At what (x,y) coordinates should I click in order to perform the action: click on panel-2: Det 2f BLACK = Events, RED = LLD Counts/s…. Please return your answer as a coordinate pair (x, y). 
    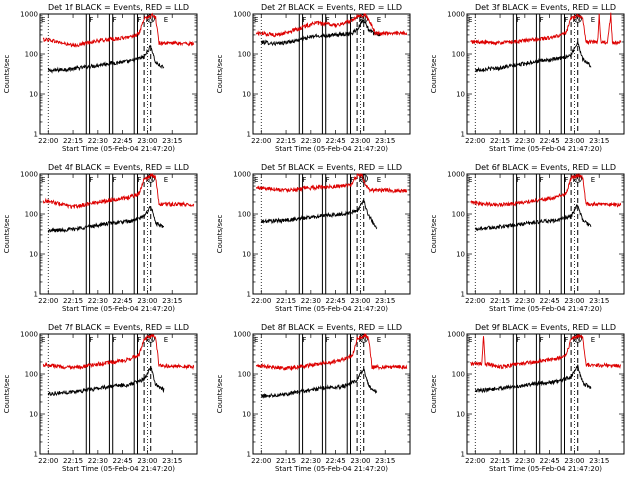
    Looking at the image, I should click on (313, 78).